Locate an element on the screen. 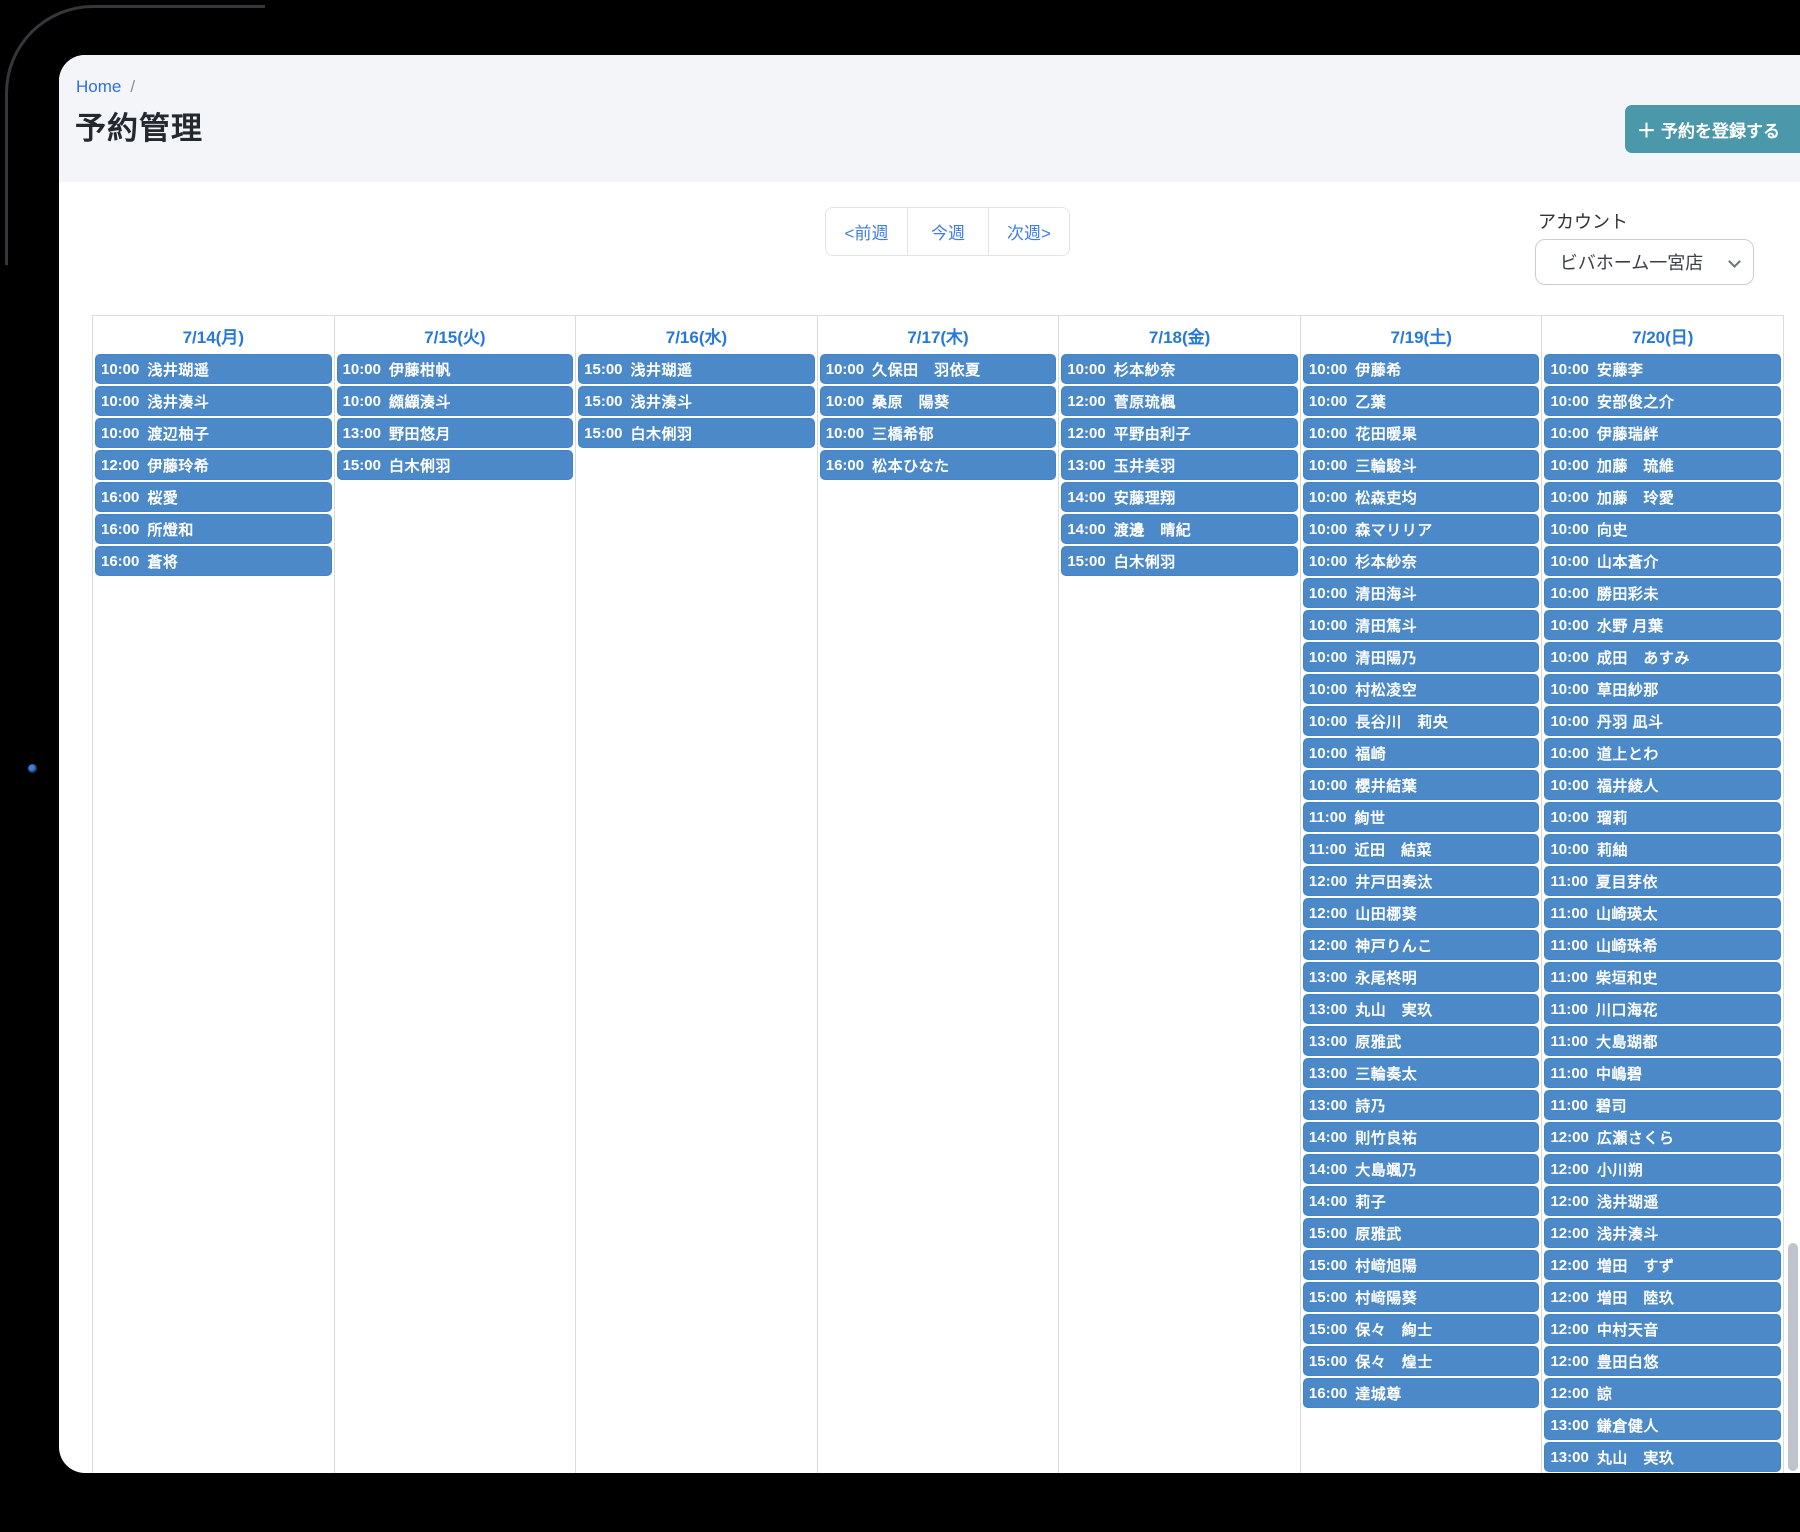 This screenshot has height=1532, width=1800. event-chip: 16:00 所燈和 is located at coordinates (213, 529).